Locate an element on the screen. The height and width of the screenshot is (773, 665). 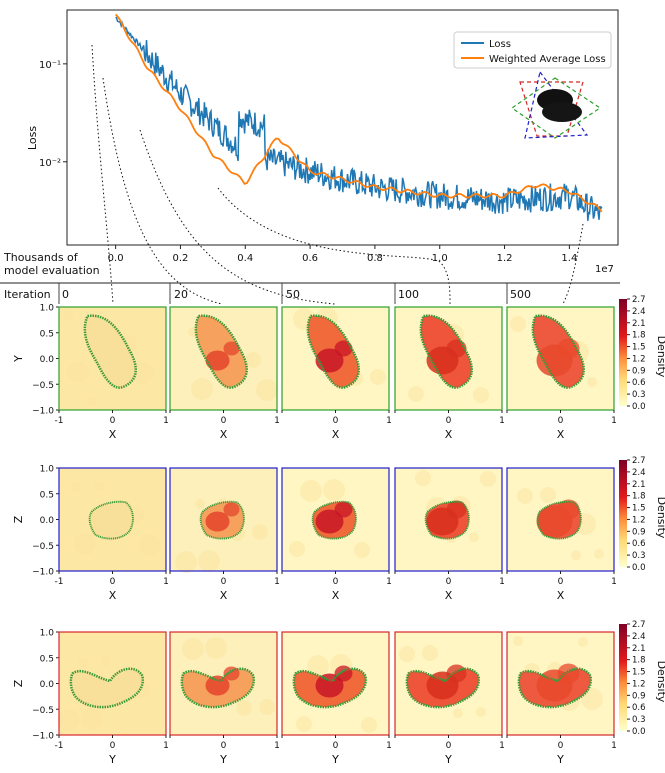
colorbar-tick-label: 1.2 is located at coordinates (639, 359).